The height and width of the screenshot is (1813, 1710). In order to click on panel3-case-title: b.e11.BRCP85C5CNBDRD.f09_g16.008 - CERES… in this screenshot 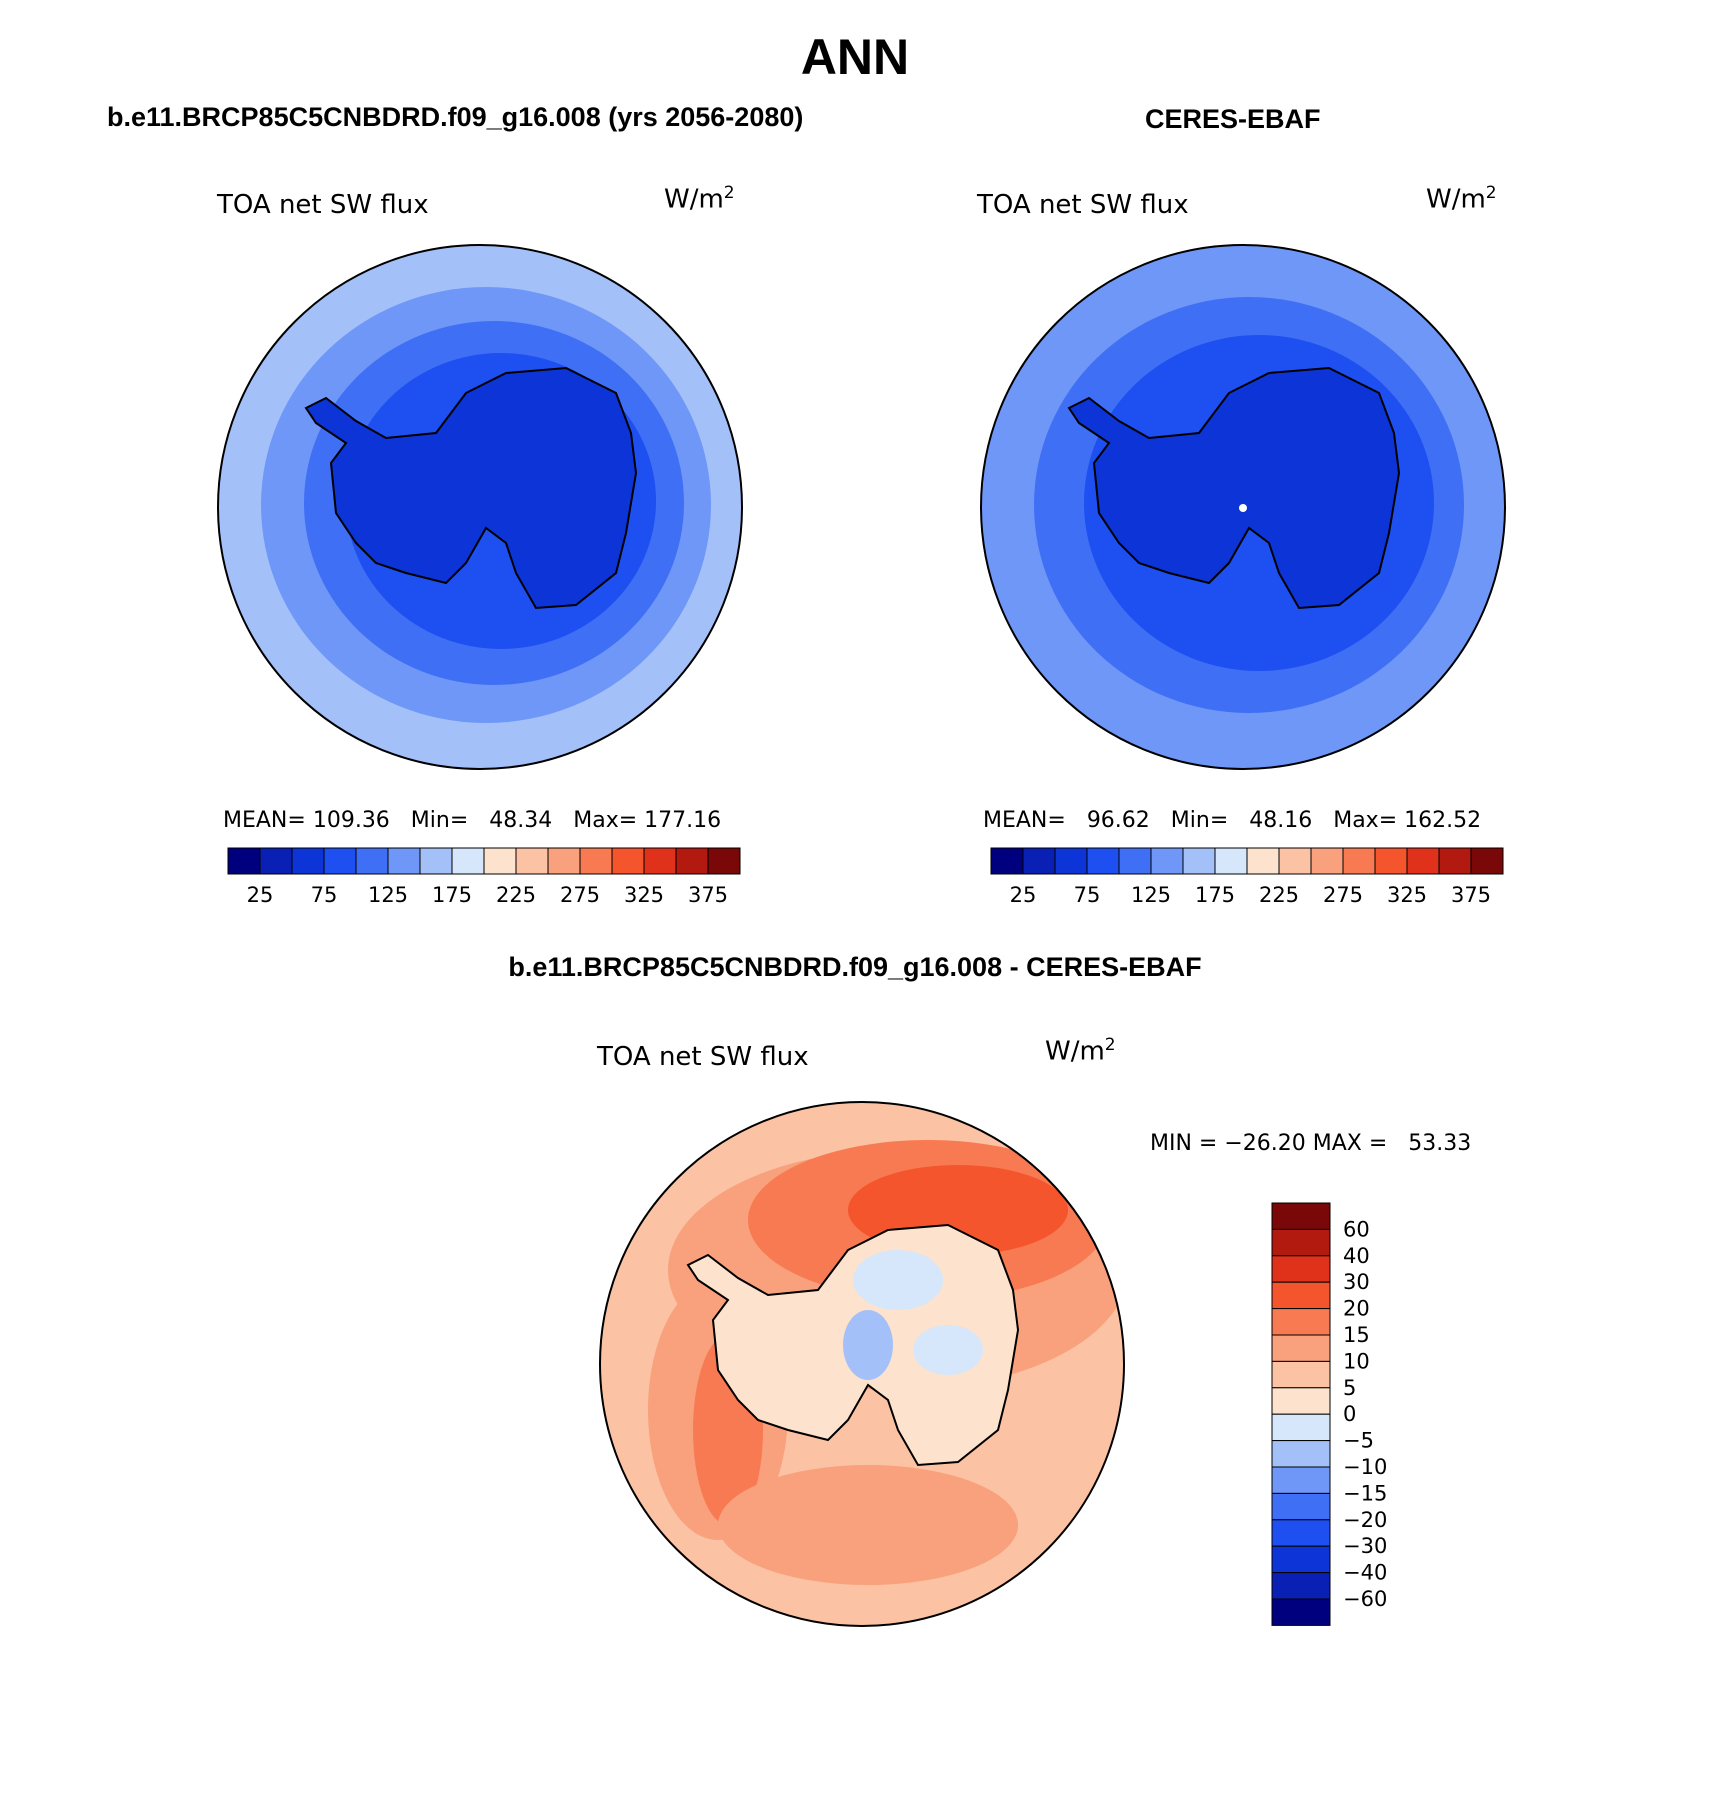, I will do `click(855, 967)`.